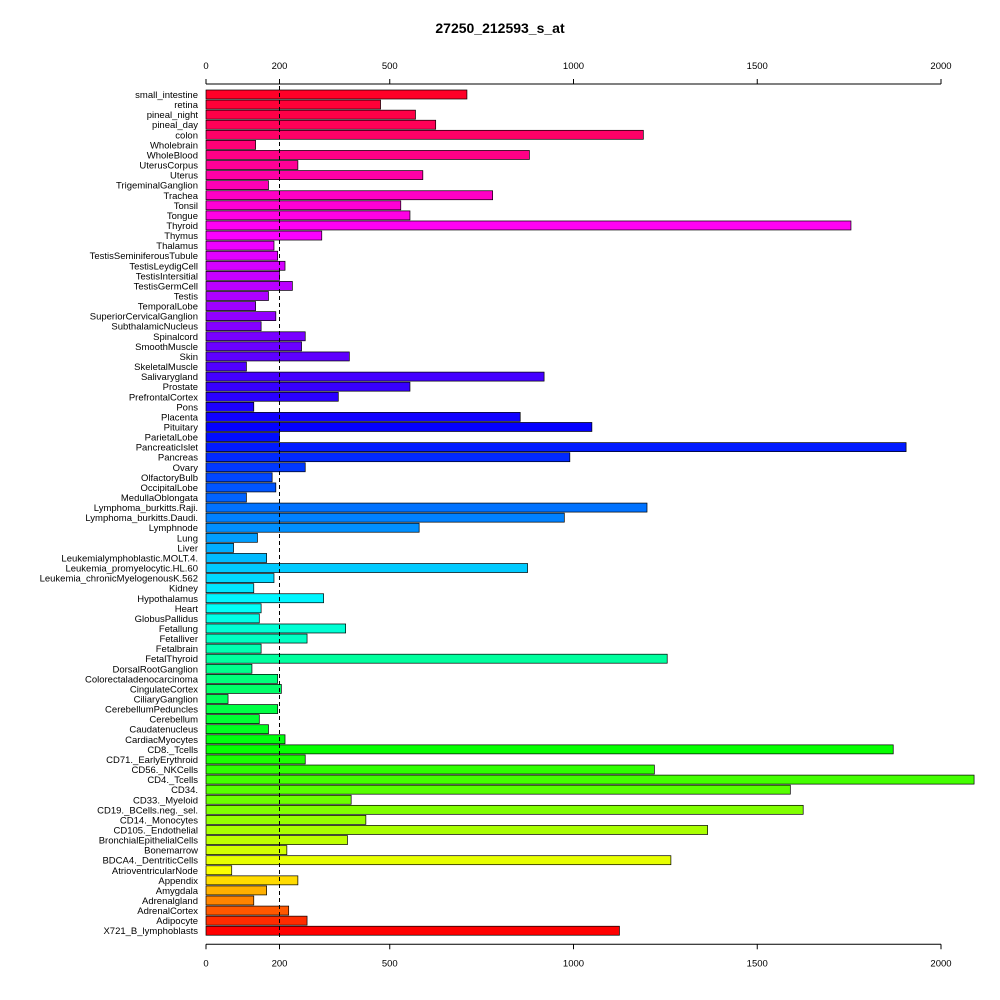 This screenshot has width=1000, height=1000. I want to click on category-label: Hypothalamus, so click(167, 599).